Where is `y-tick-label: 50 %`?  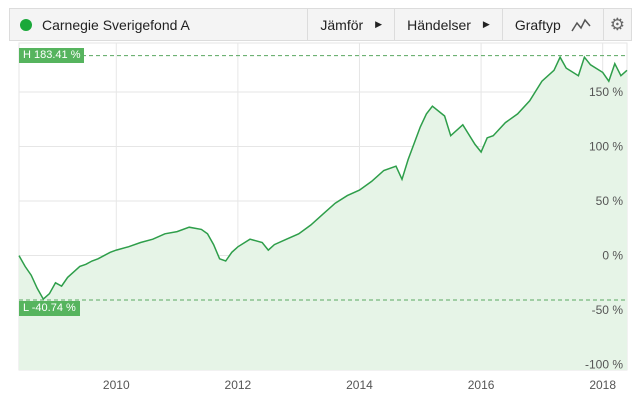 y-tick-label: 50 % is located at coordinates (610, 201).